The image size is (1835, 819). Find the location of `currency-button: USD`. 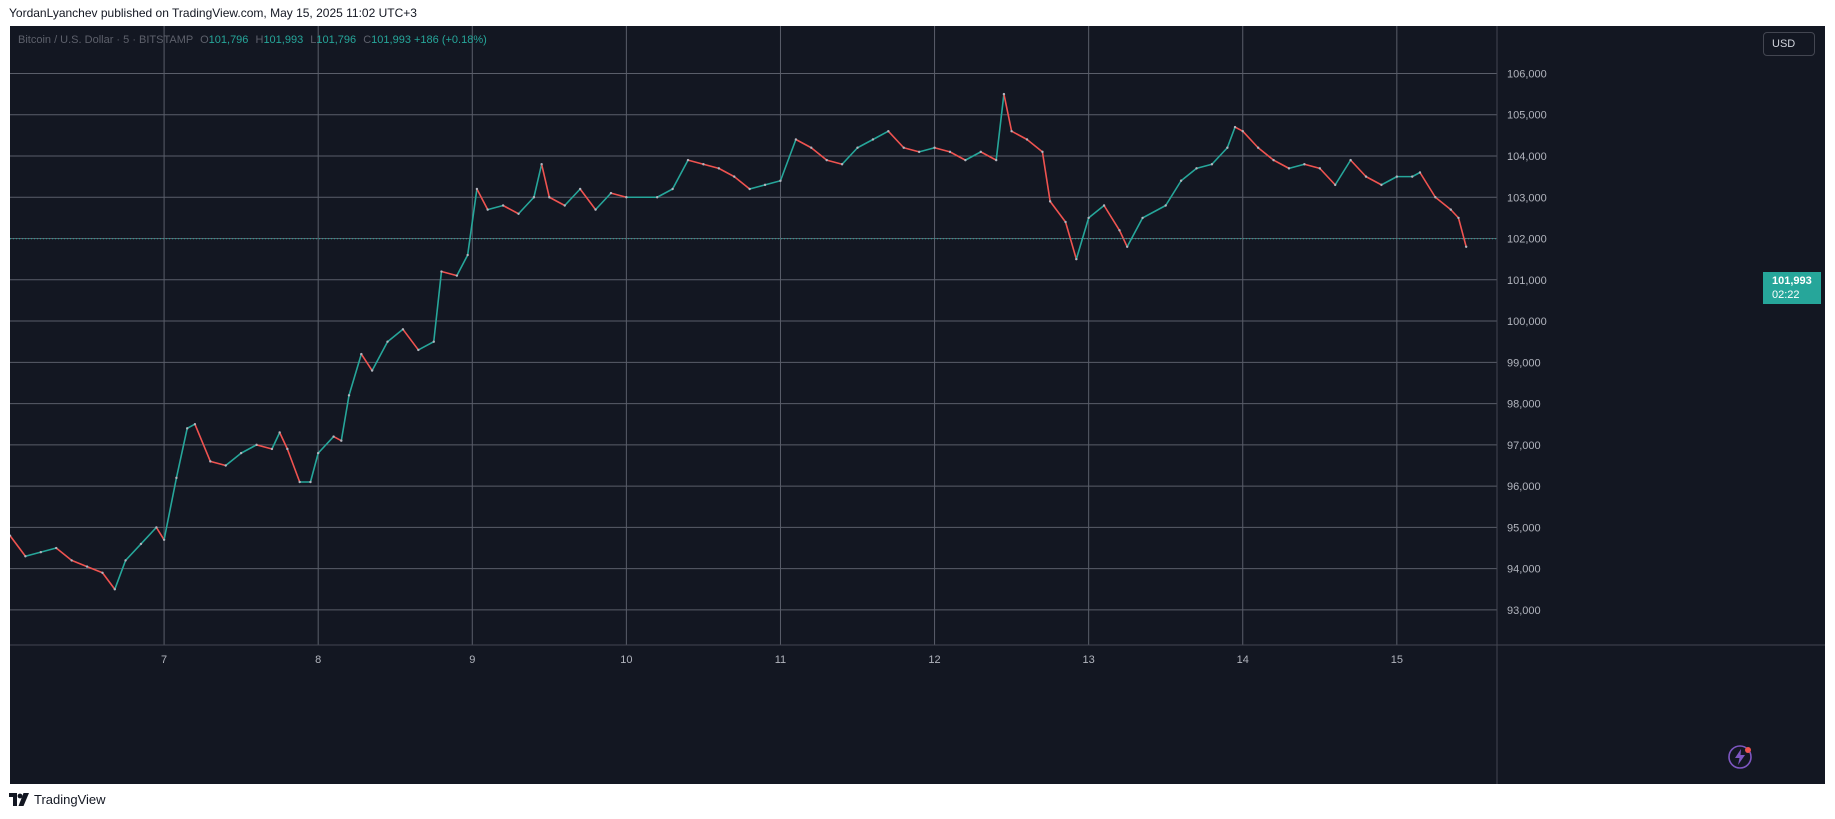

currency-button: USD is located at coordinates (1789, 44).